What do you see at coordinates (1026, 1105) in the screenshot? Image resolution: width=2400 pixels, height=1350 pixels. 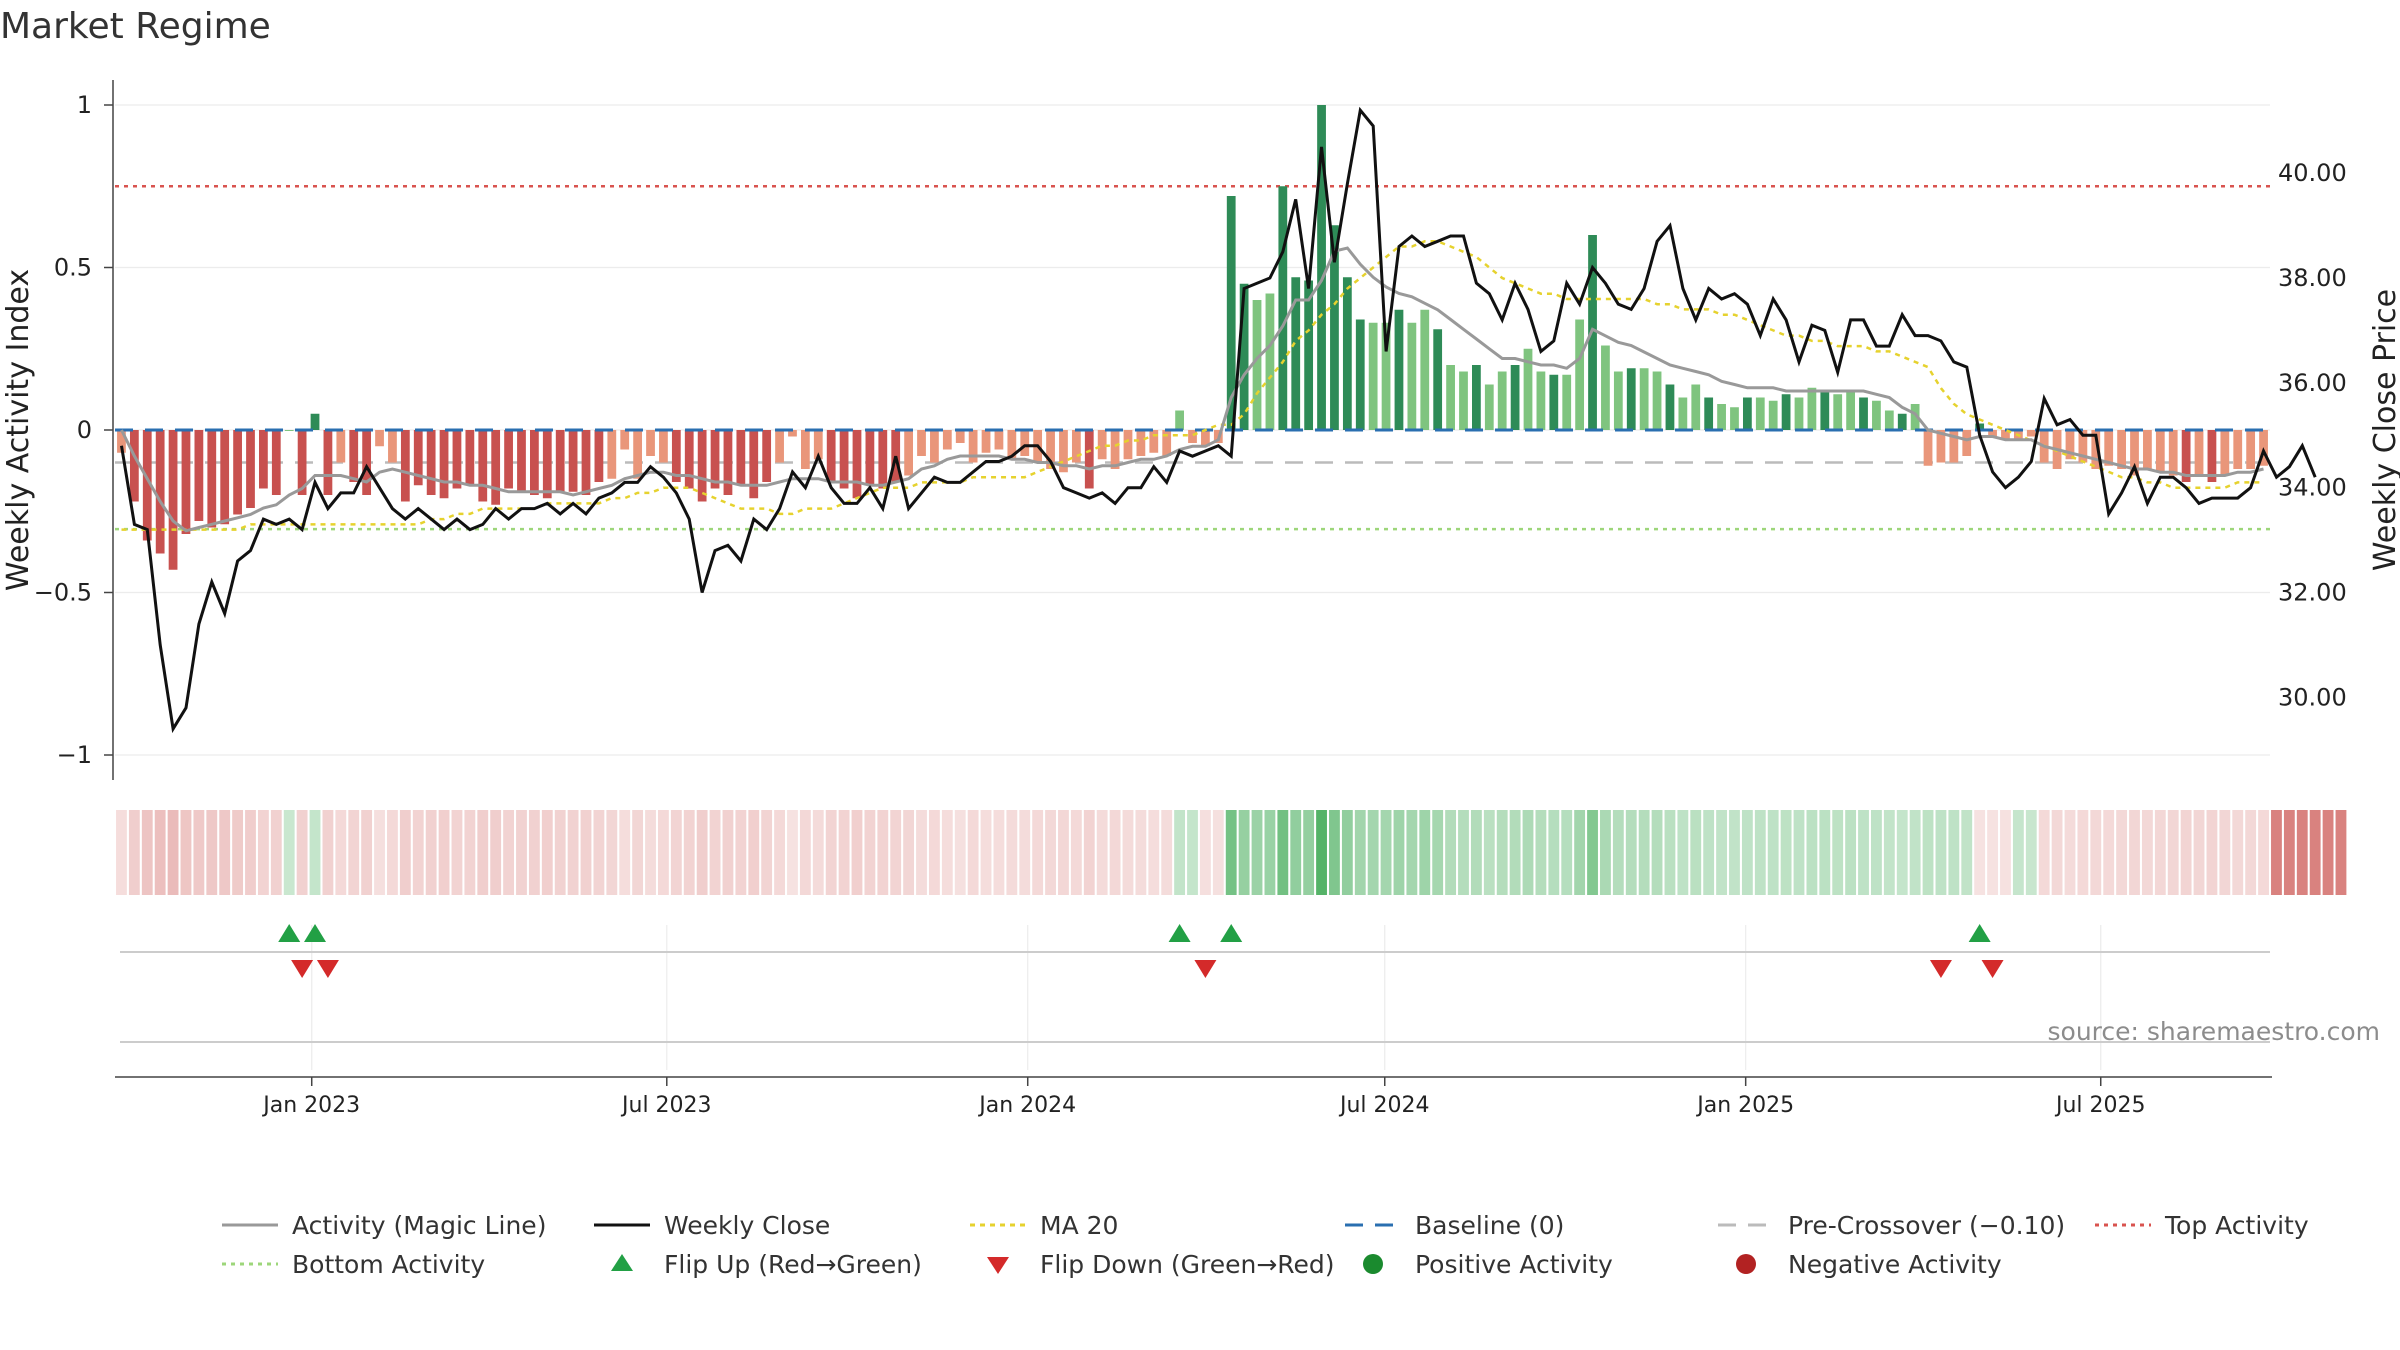 I see `x-tick-label: Jan 2024` at bounding box center [1026, 1105].